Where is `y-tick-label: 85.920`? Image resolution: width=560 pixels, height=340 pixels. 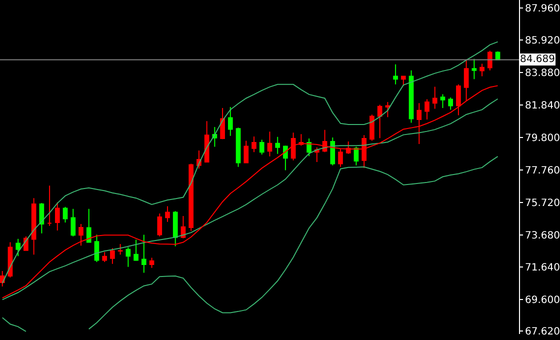 y-tick-label: 85.920 is located at coordinates (542, 41).